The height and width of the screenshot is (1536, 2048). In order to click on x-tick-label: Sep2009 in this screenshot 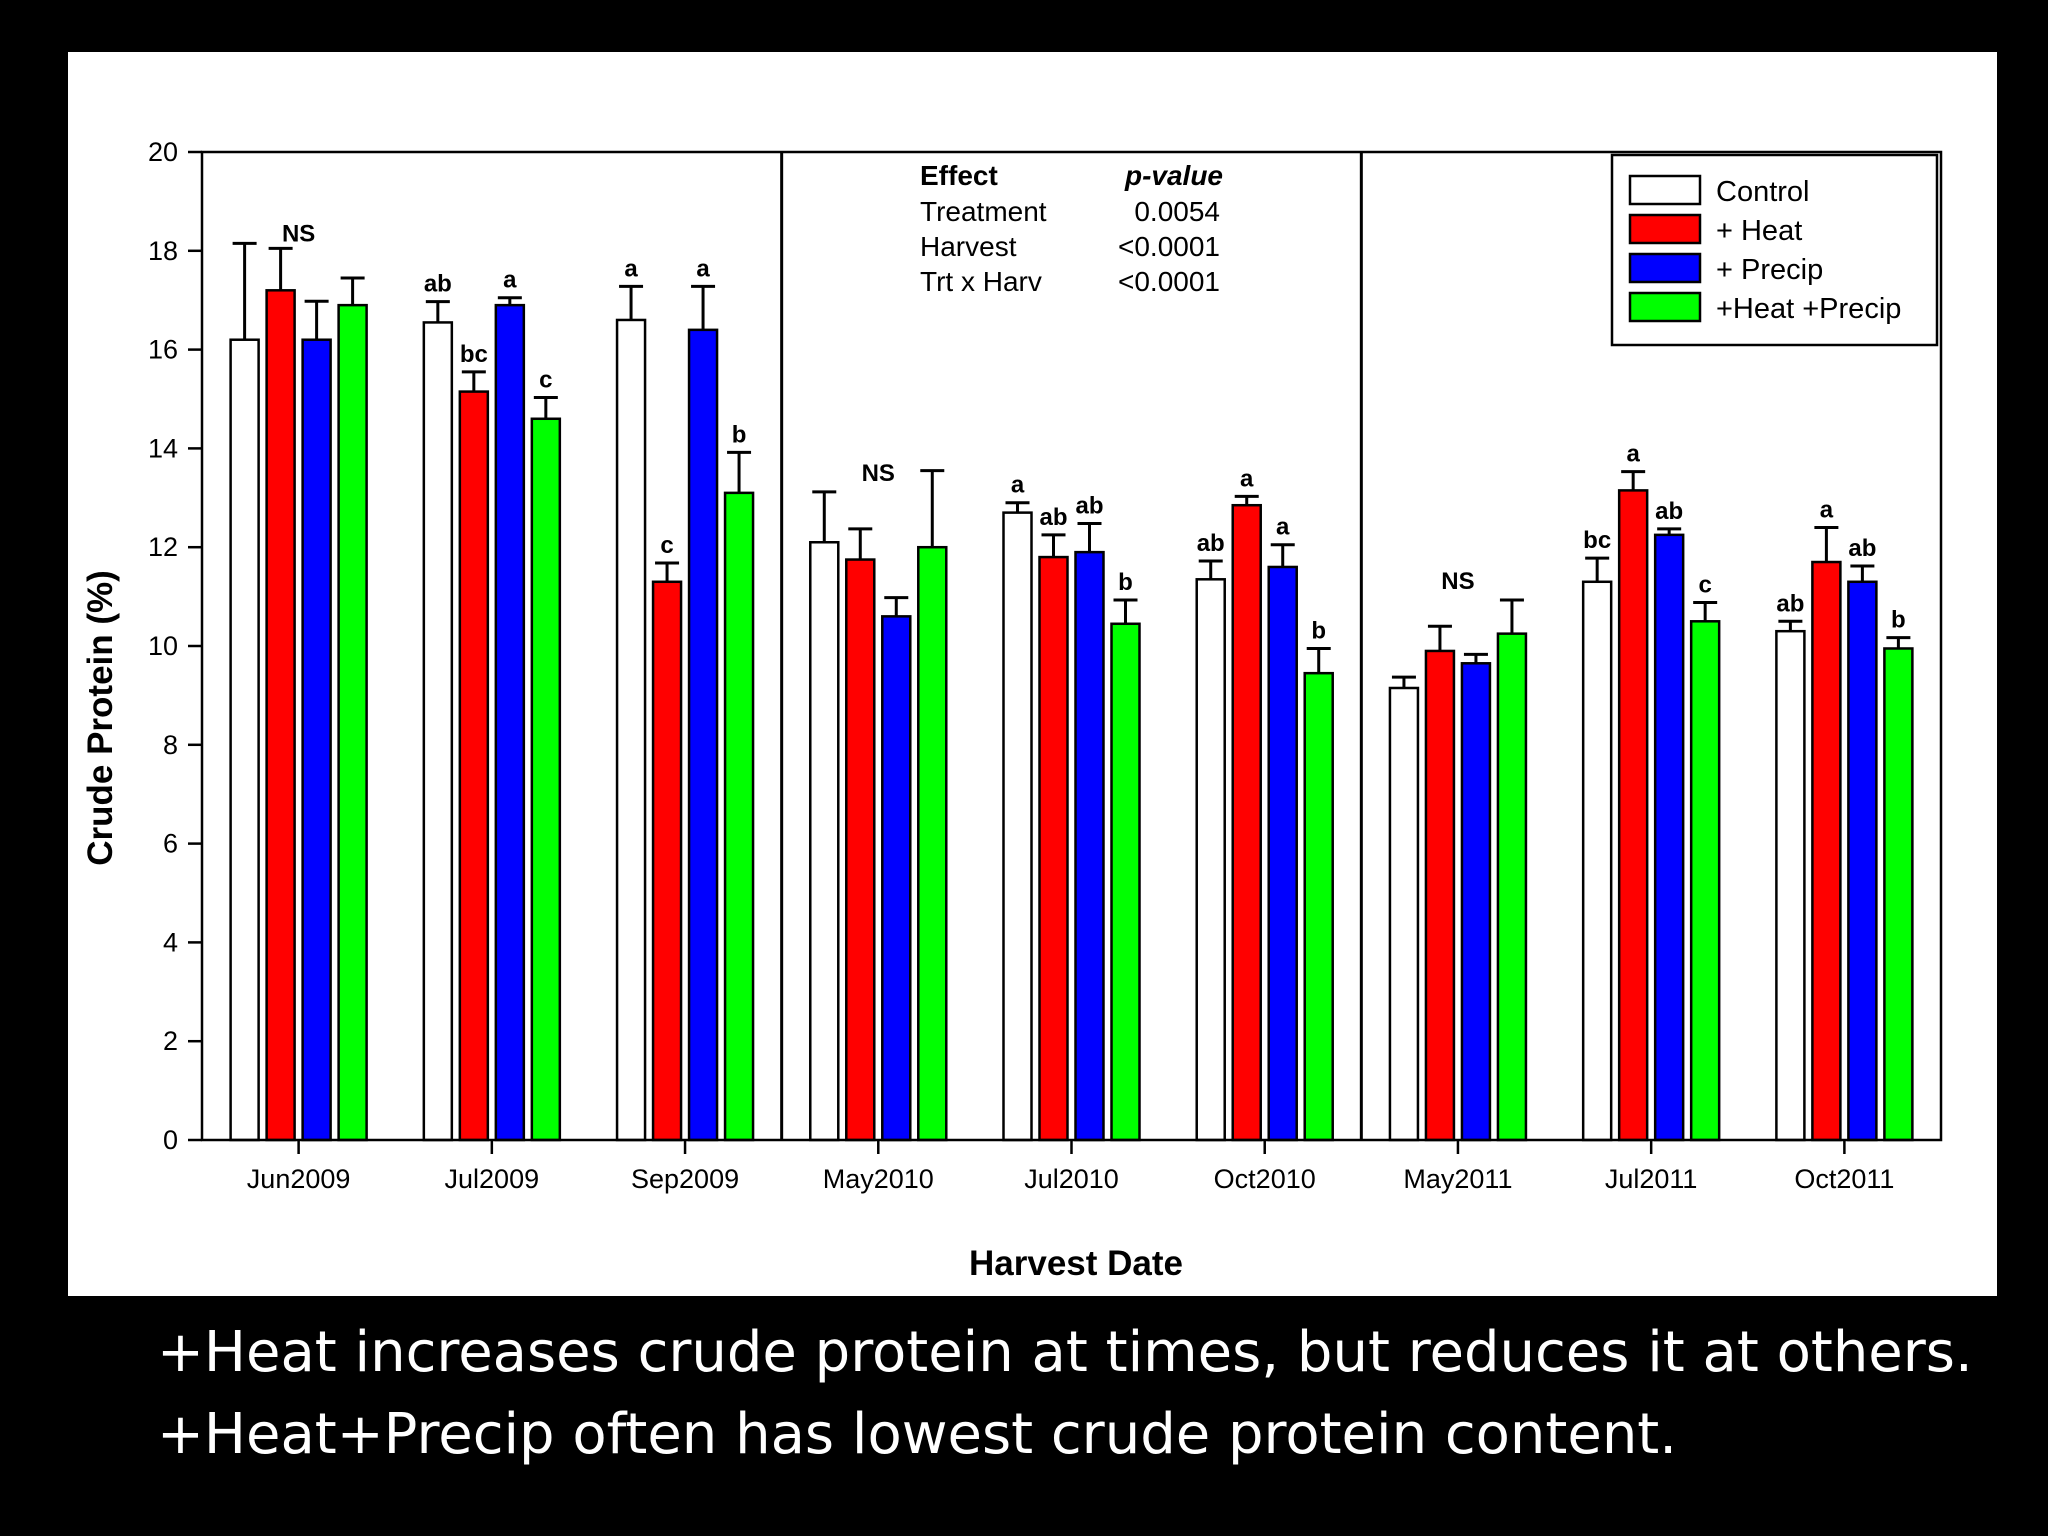, I will do `click(685, 1179)`.